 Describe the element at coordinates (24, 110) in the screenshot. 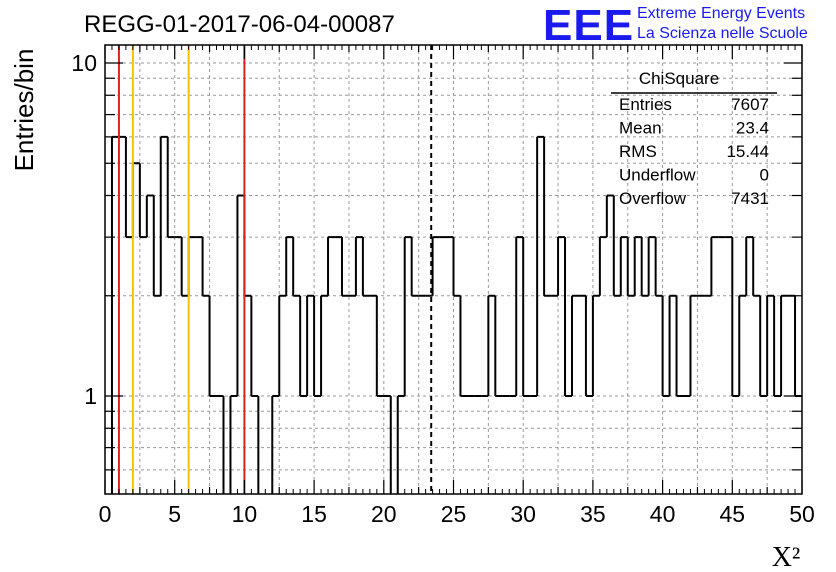

I see `y-axis-label: Entries/bin` at that location.